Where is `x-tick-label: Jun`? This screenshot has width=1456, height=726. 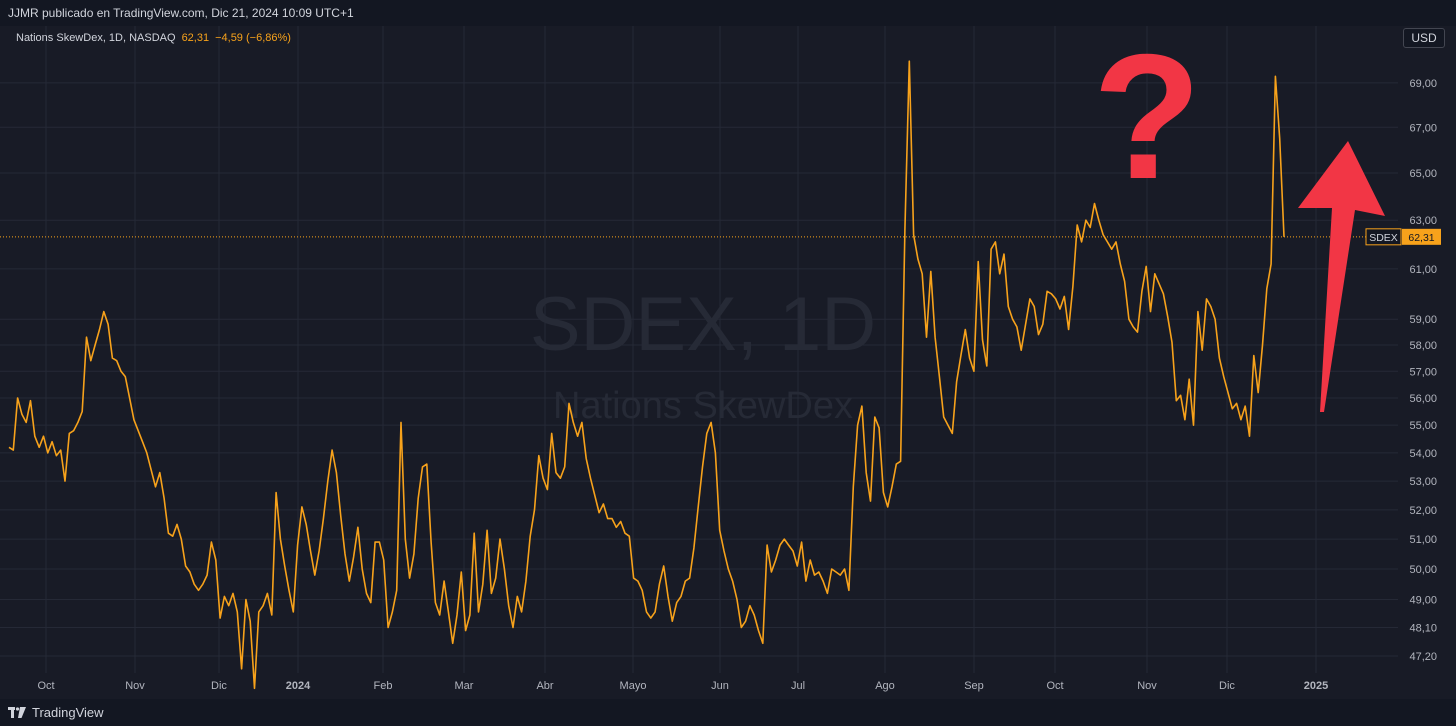 x-tick-label: Jun is located at coordinates (720, 686).